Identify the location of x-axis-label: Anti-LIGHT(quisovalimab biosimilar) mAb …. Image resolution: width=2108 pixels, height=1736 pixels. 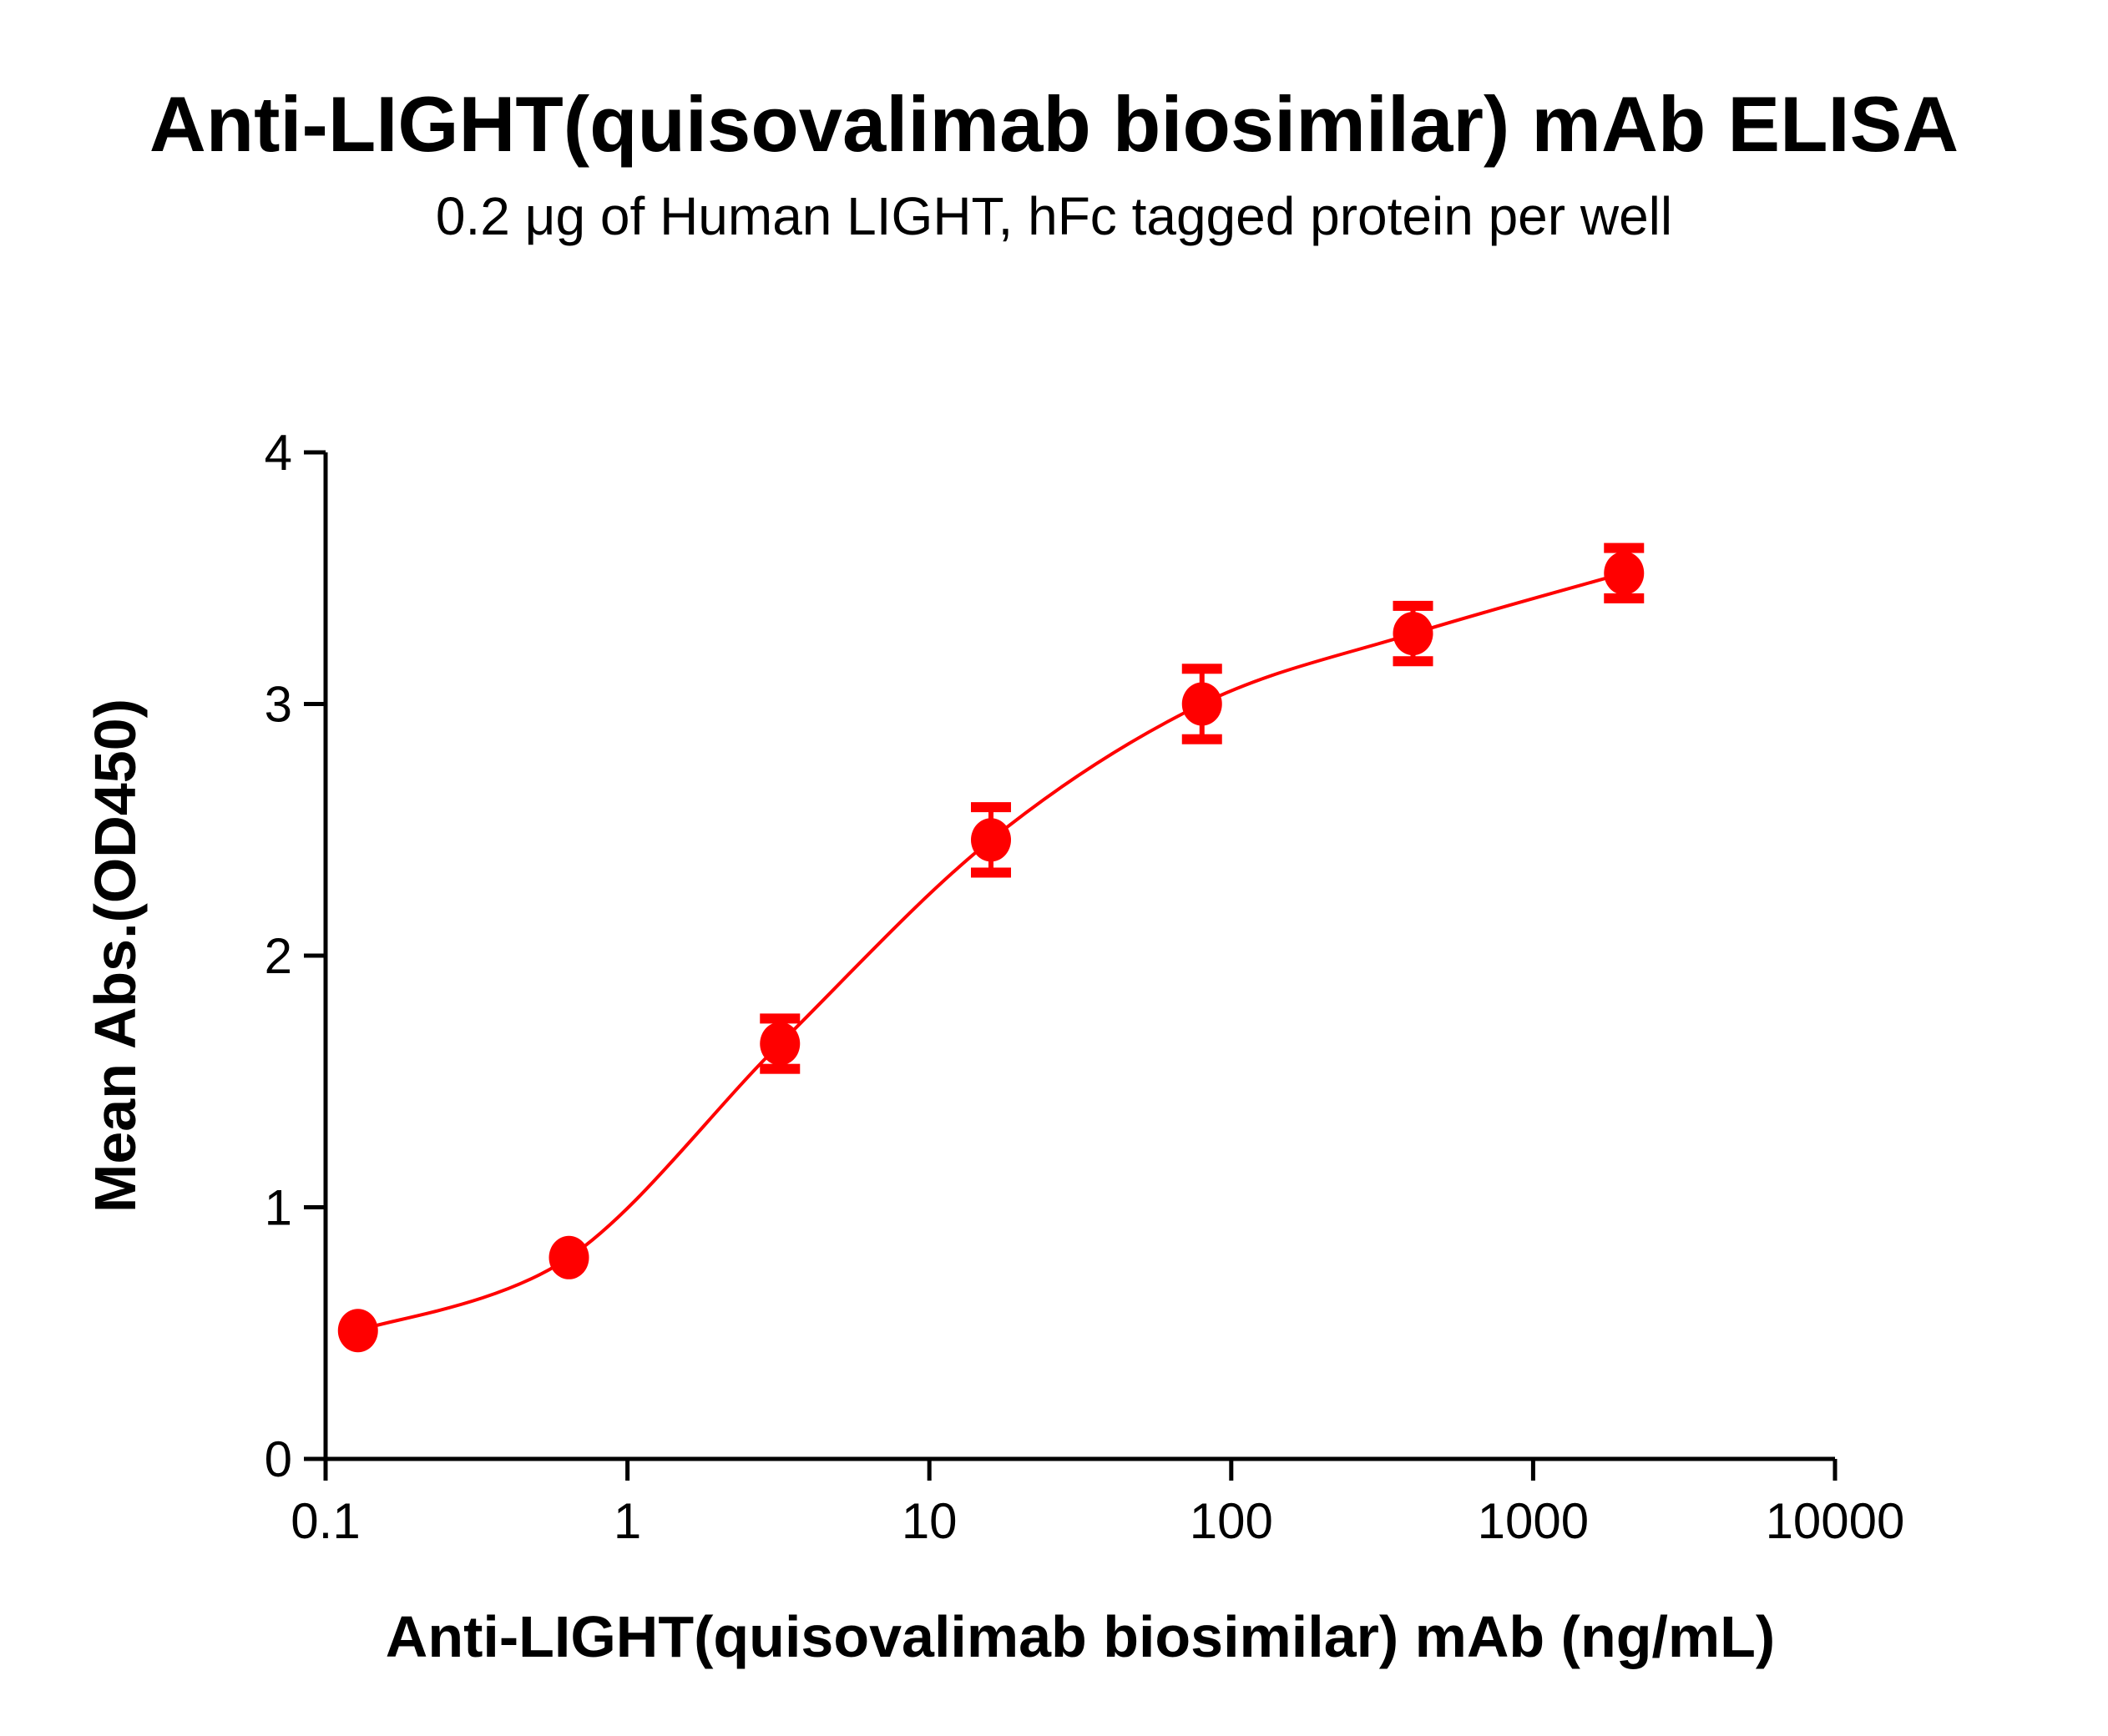
(1080, 1636).